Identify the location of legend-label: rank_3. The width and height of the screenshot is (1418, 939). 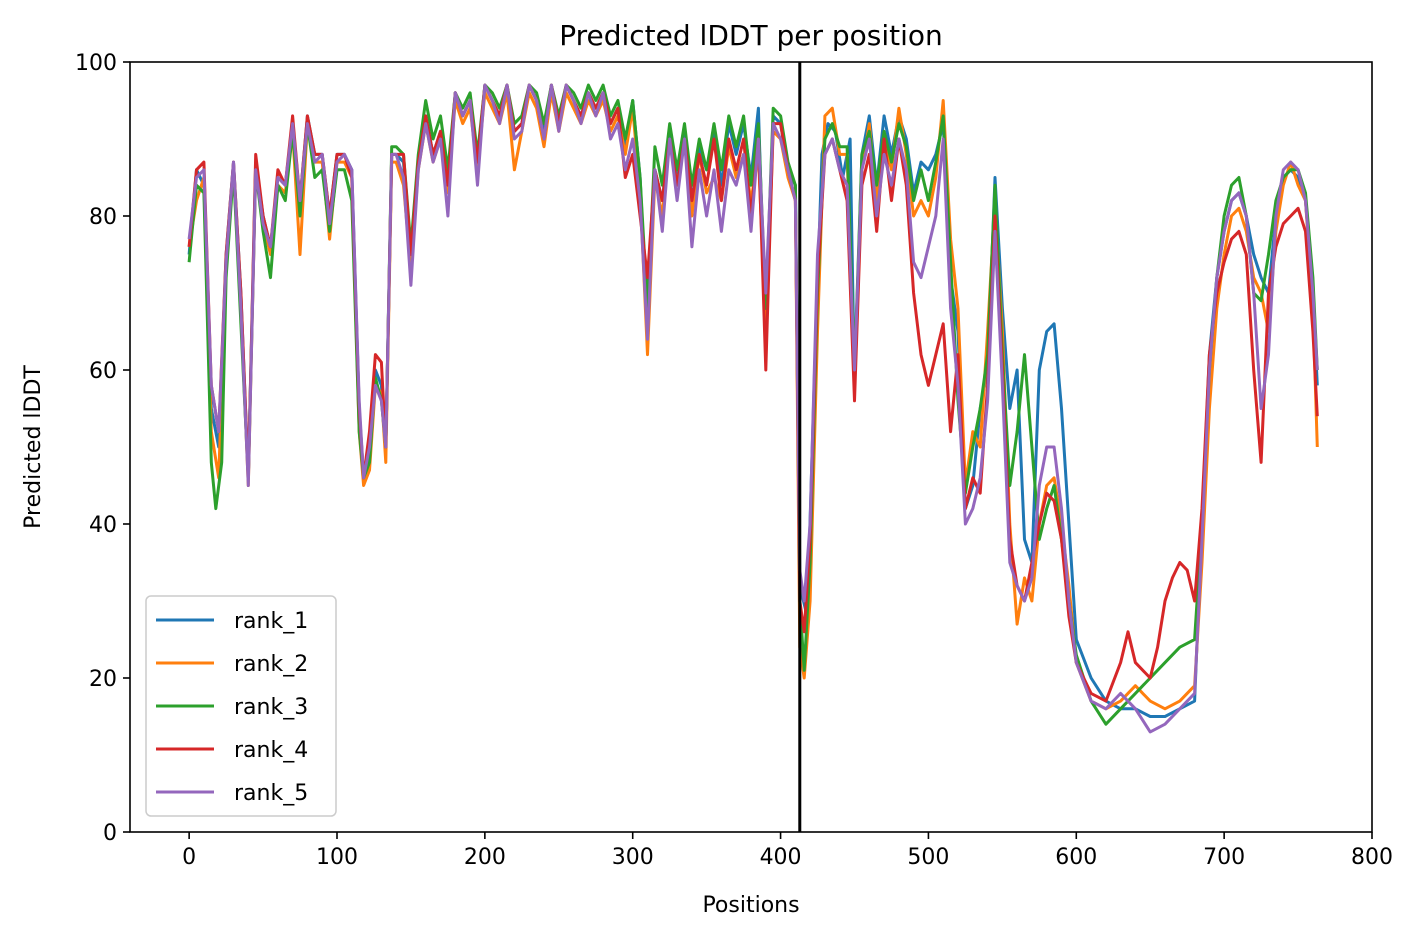
(271, 707).